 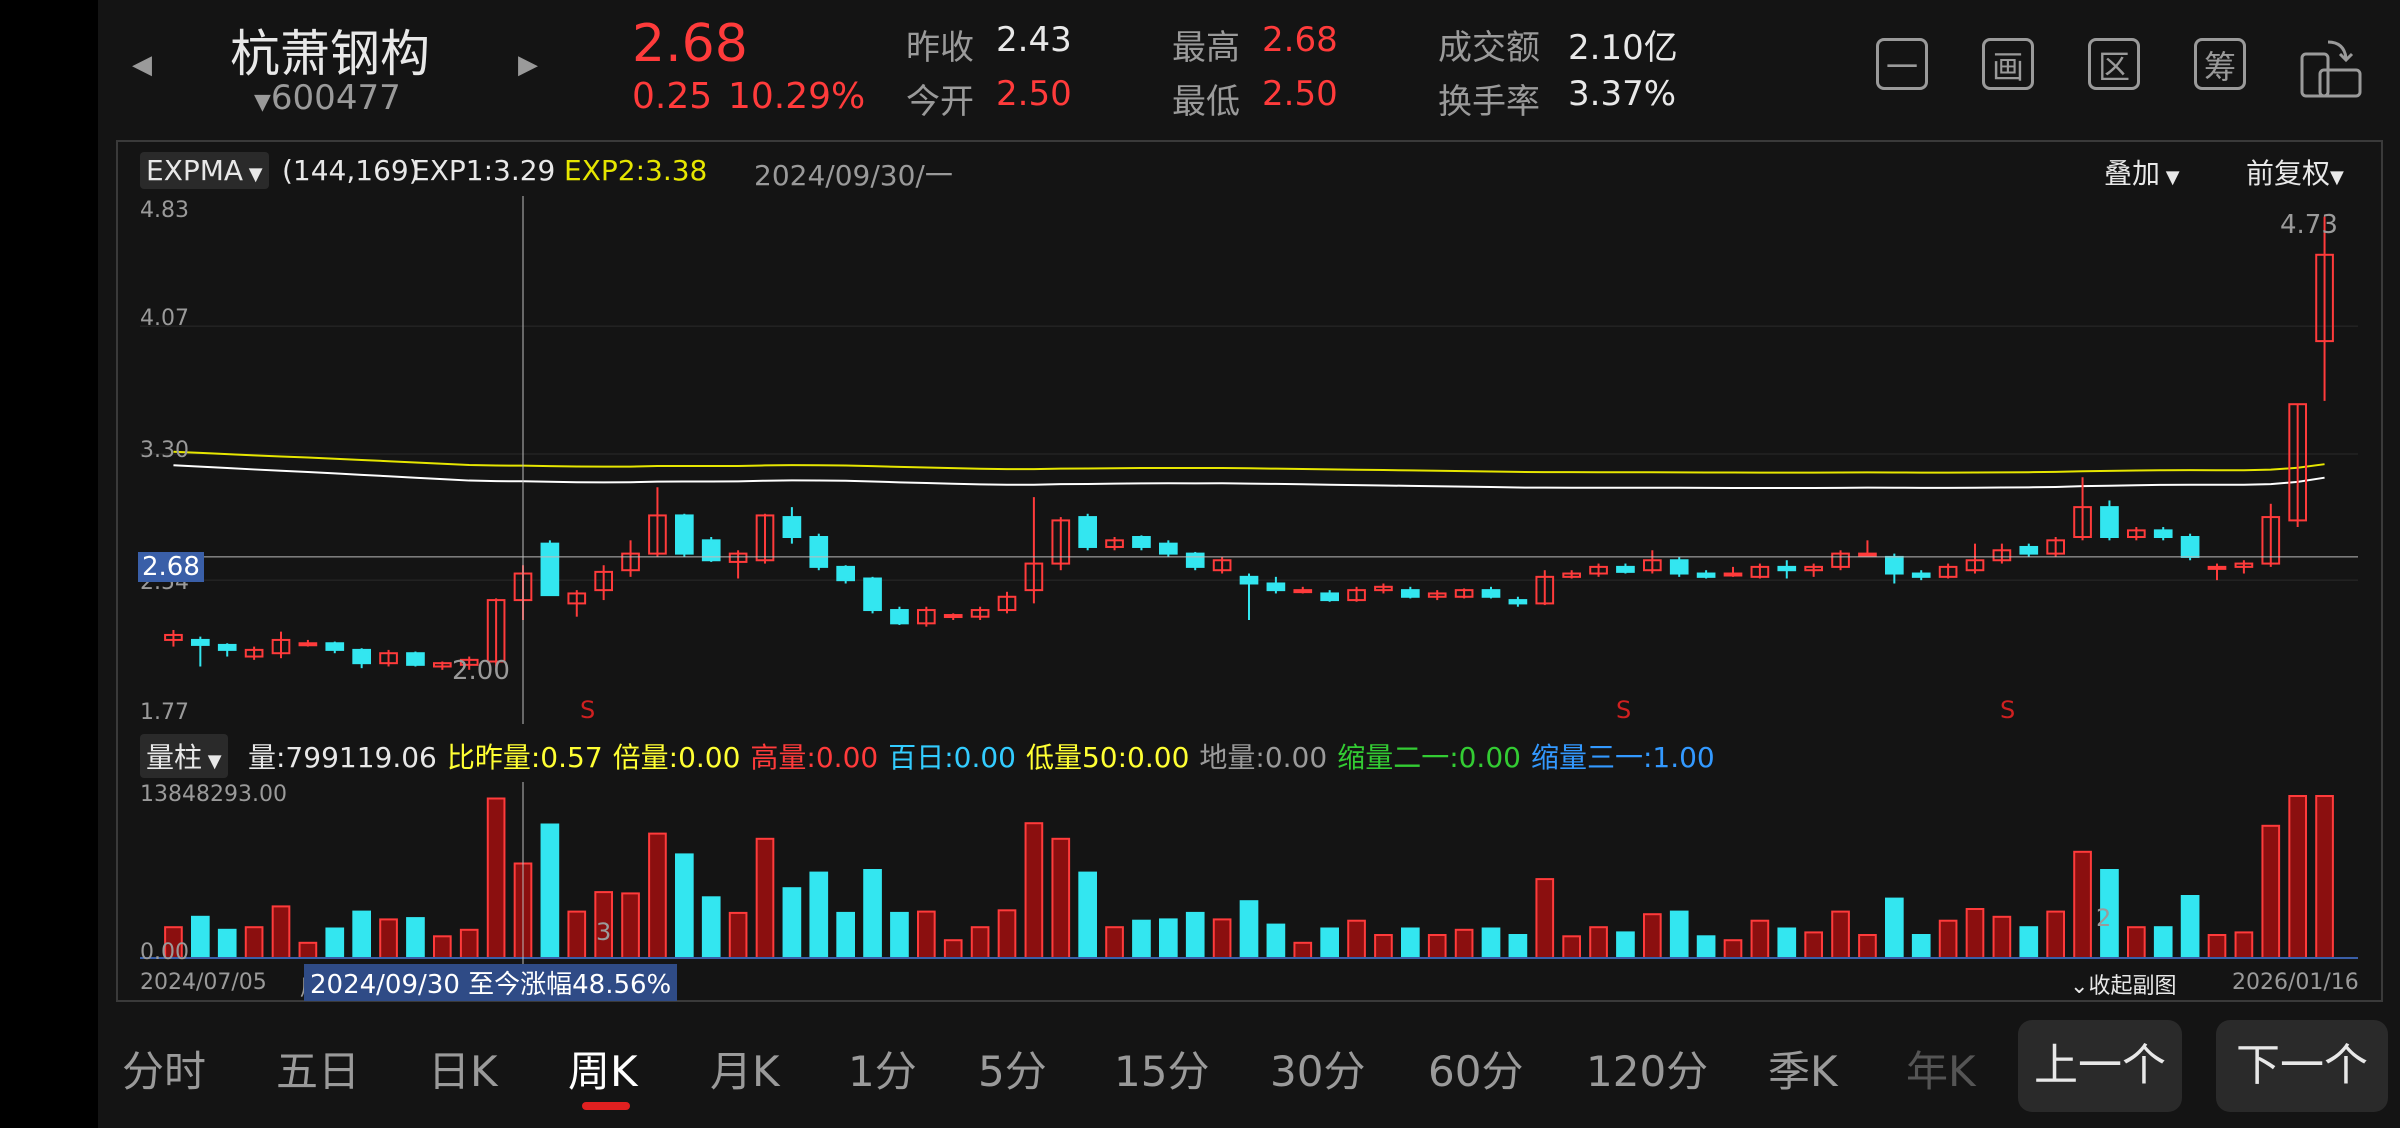 I want to click on volume-stat-2: 倍量:0.00, so click(x=676, y=757).